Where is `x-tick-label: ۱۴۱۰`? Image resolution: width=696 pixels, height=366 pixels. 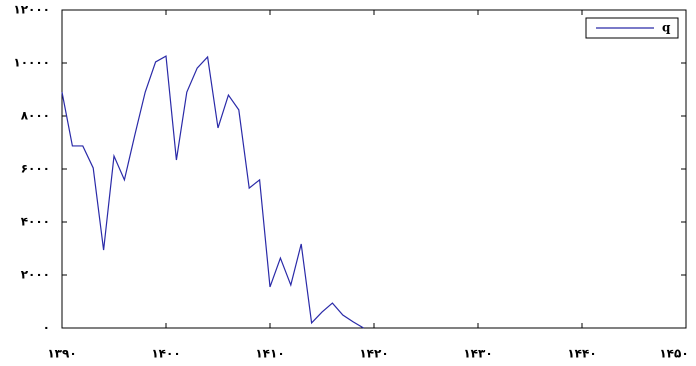
x-tick-label: ۱۴۱۰ is located at coordinates (269, 354).